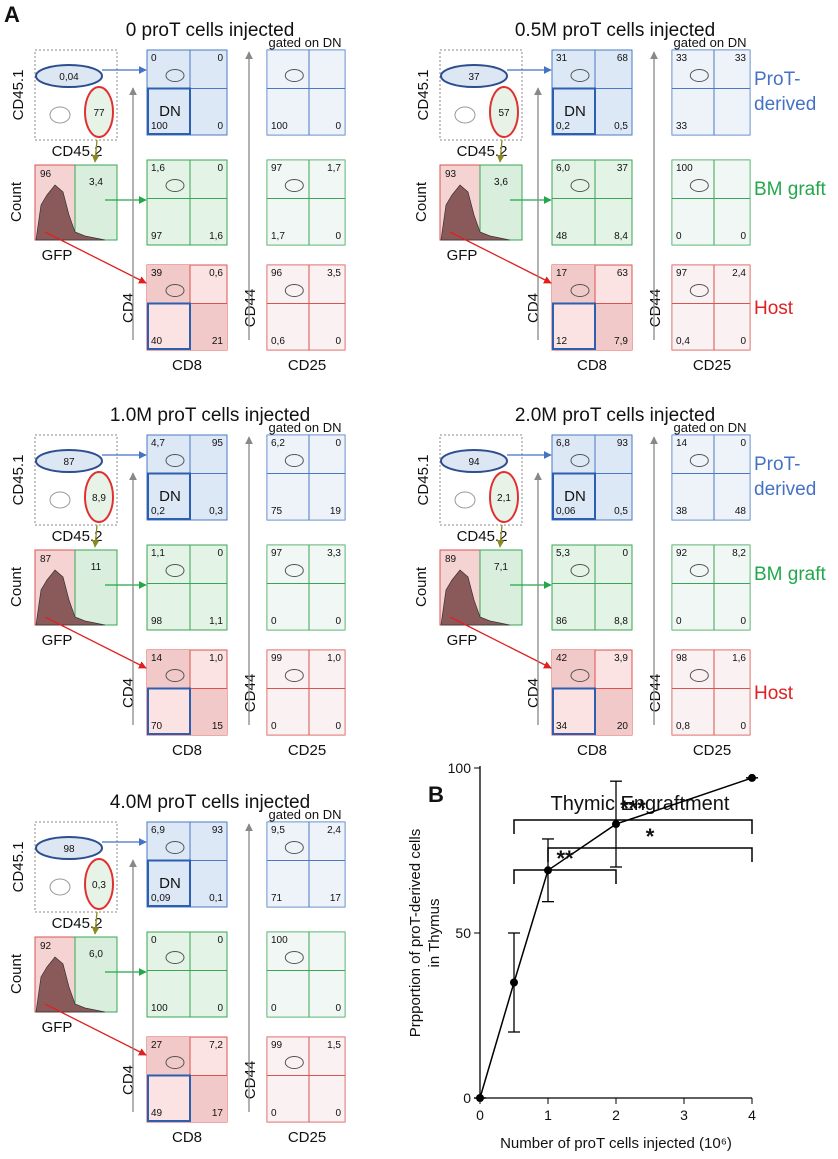  What do you see at coordinates (684, 1115) in the screenshot?
I see `x-tick-label: 3` at bounding box center [684, 1115].